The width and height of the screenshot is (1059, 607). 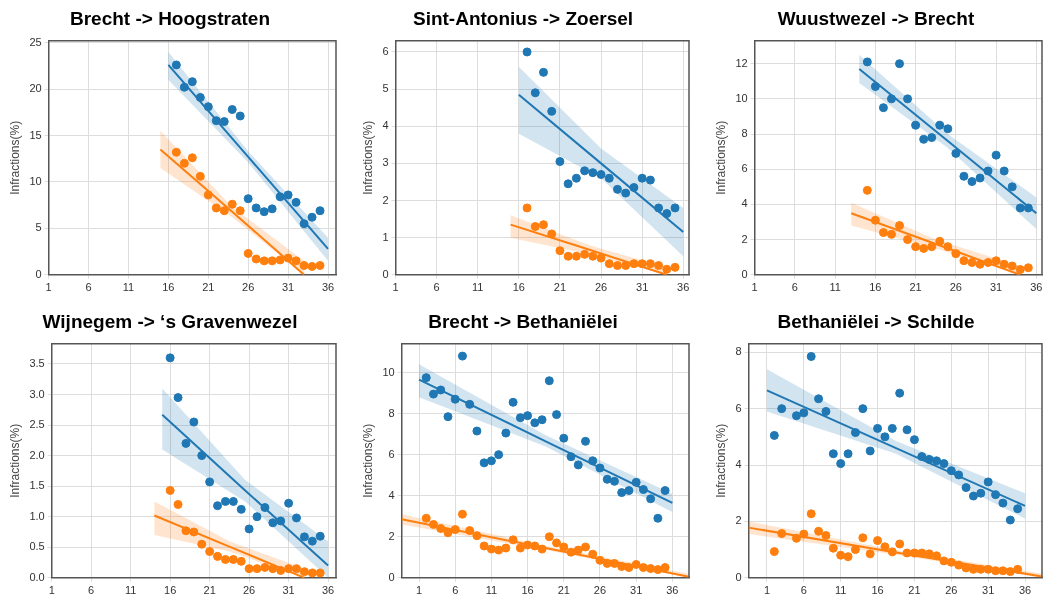 I want to click on y-tick-label: 15, so click(x=35, y=134).